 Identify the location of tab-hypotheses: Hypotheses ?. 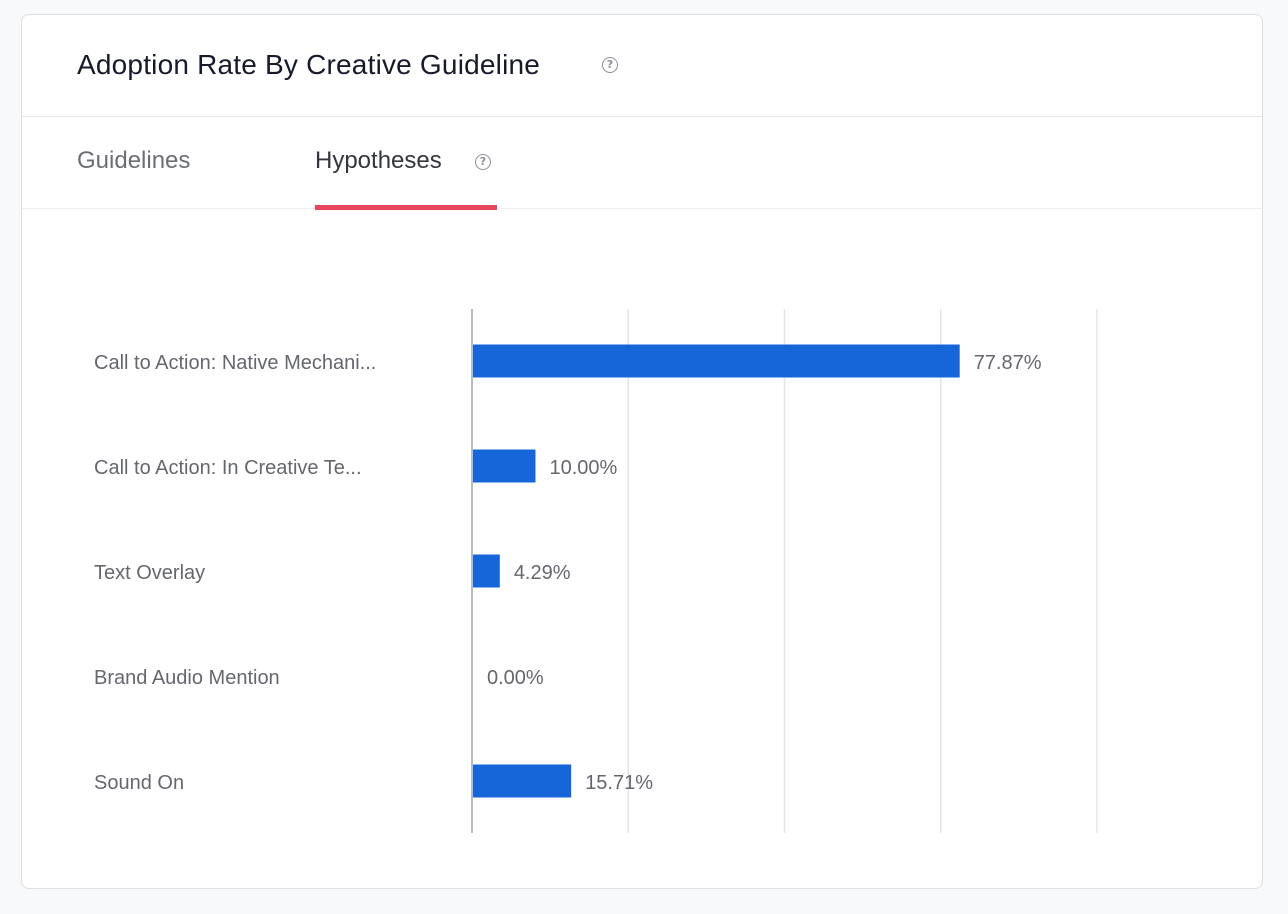
(406, 163).